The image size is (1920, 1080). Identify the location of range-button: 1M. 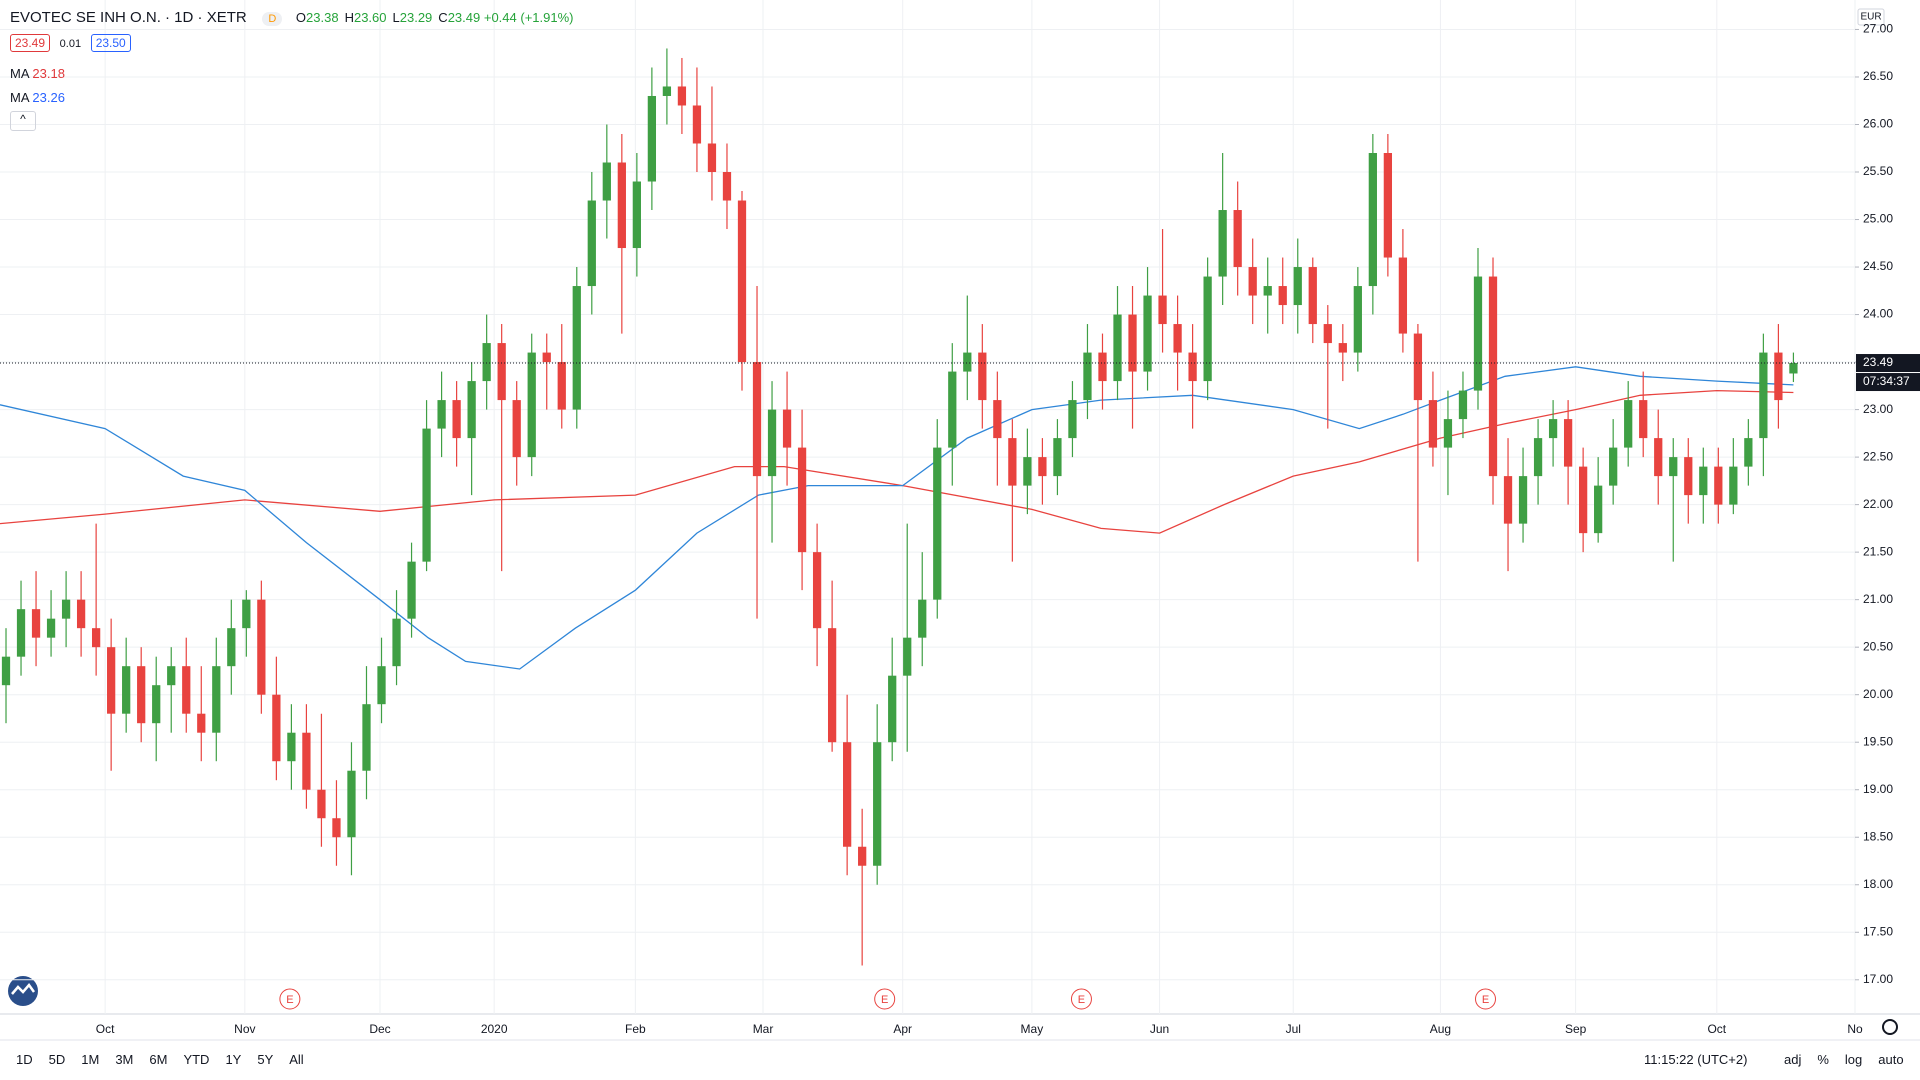
(90, 1059).